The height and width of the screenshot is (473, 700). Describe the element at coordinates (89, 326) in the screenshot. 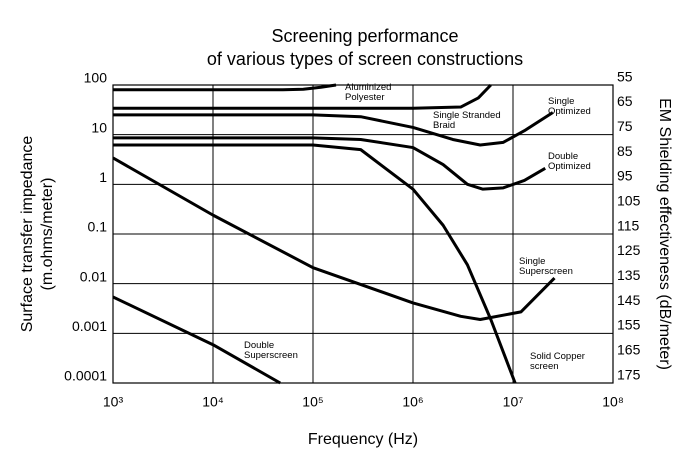

I see `y-tick-label: 0.001` at that location.